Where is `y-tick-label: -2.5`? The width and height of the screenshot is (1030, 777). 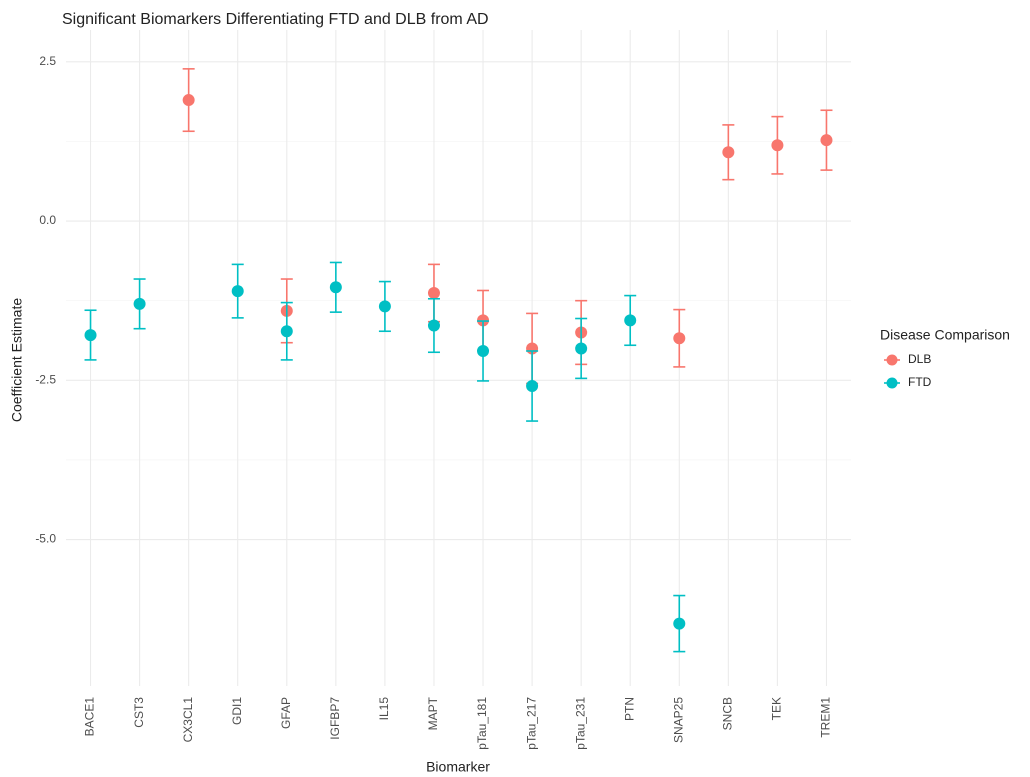
y-tick-label: -2.5 is located at coordinates (45, 379).